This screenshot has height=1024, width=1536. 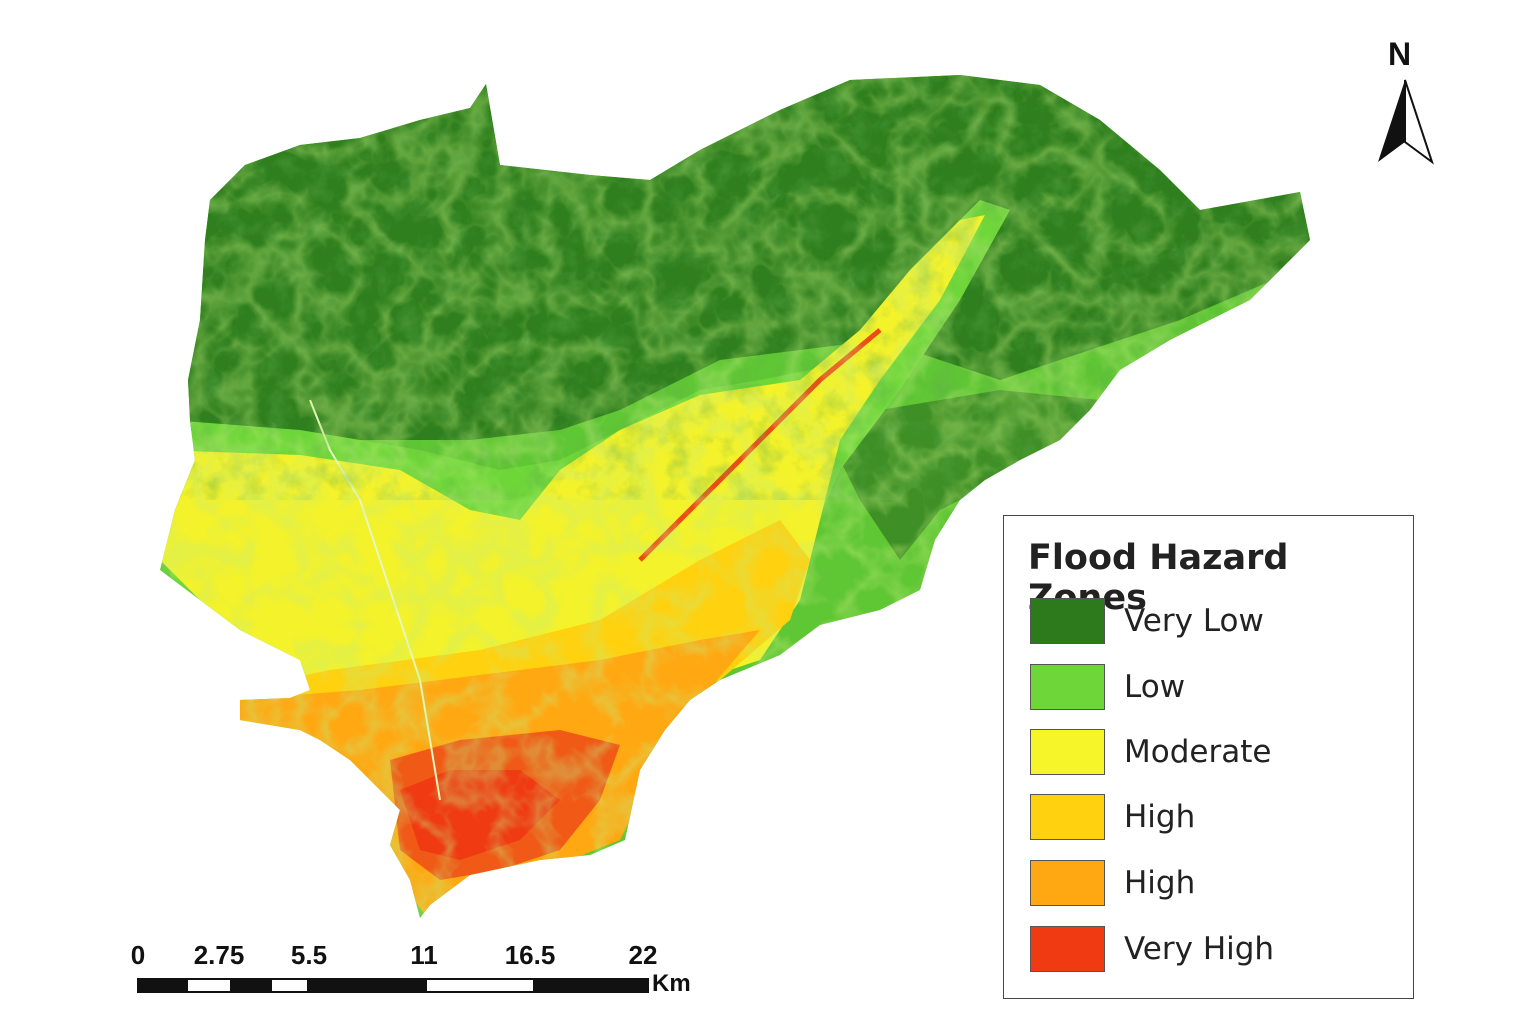 I want to click on north-label: N, so click(x=1400, y=54).